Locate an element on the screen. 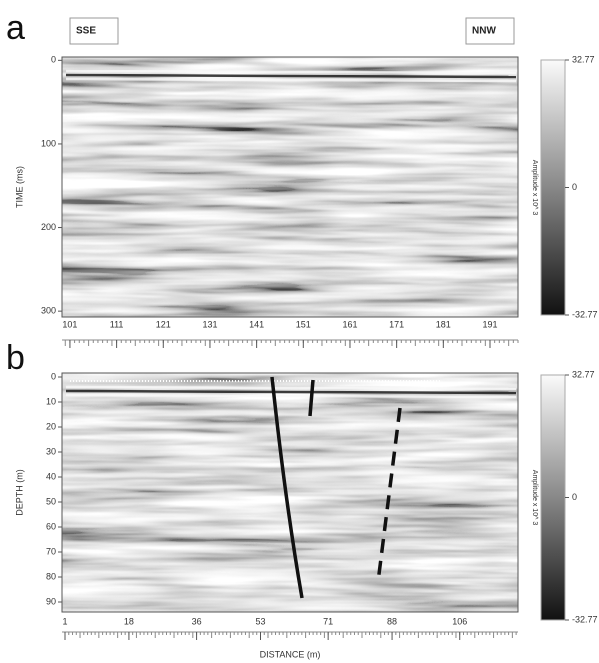 This screenshot has height=663, width=599. x-tick-label: 151 is located at coordinates (303, 324).